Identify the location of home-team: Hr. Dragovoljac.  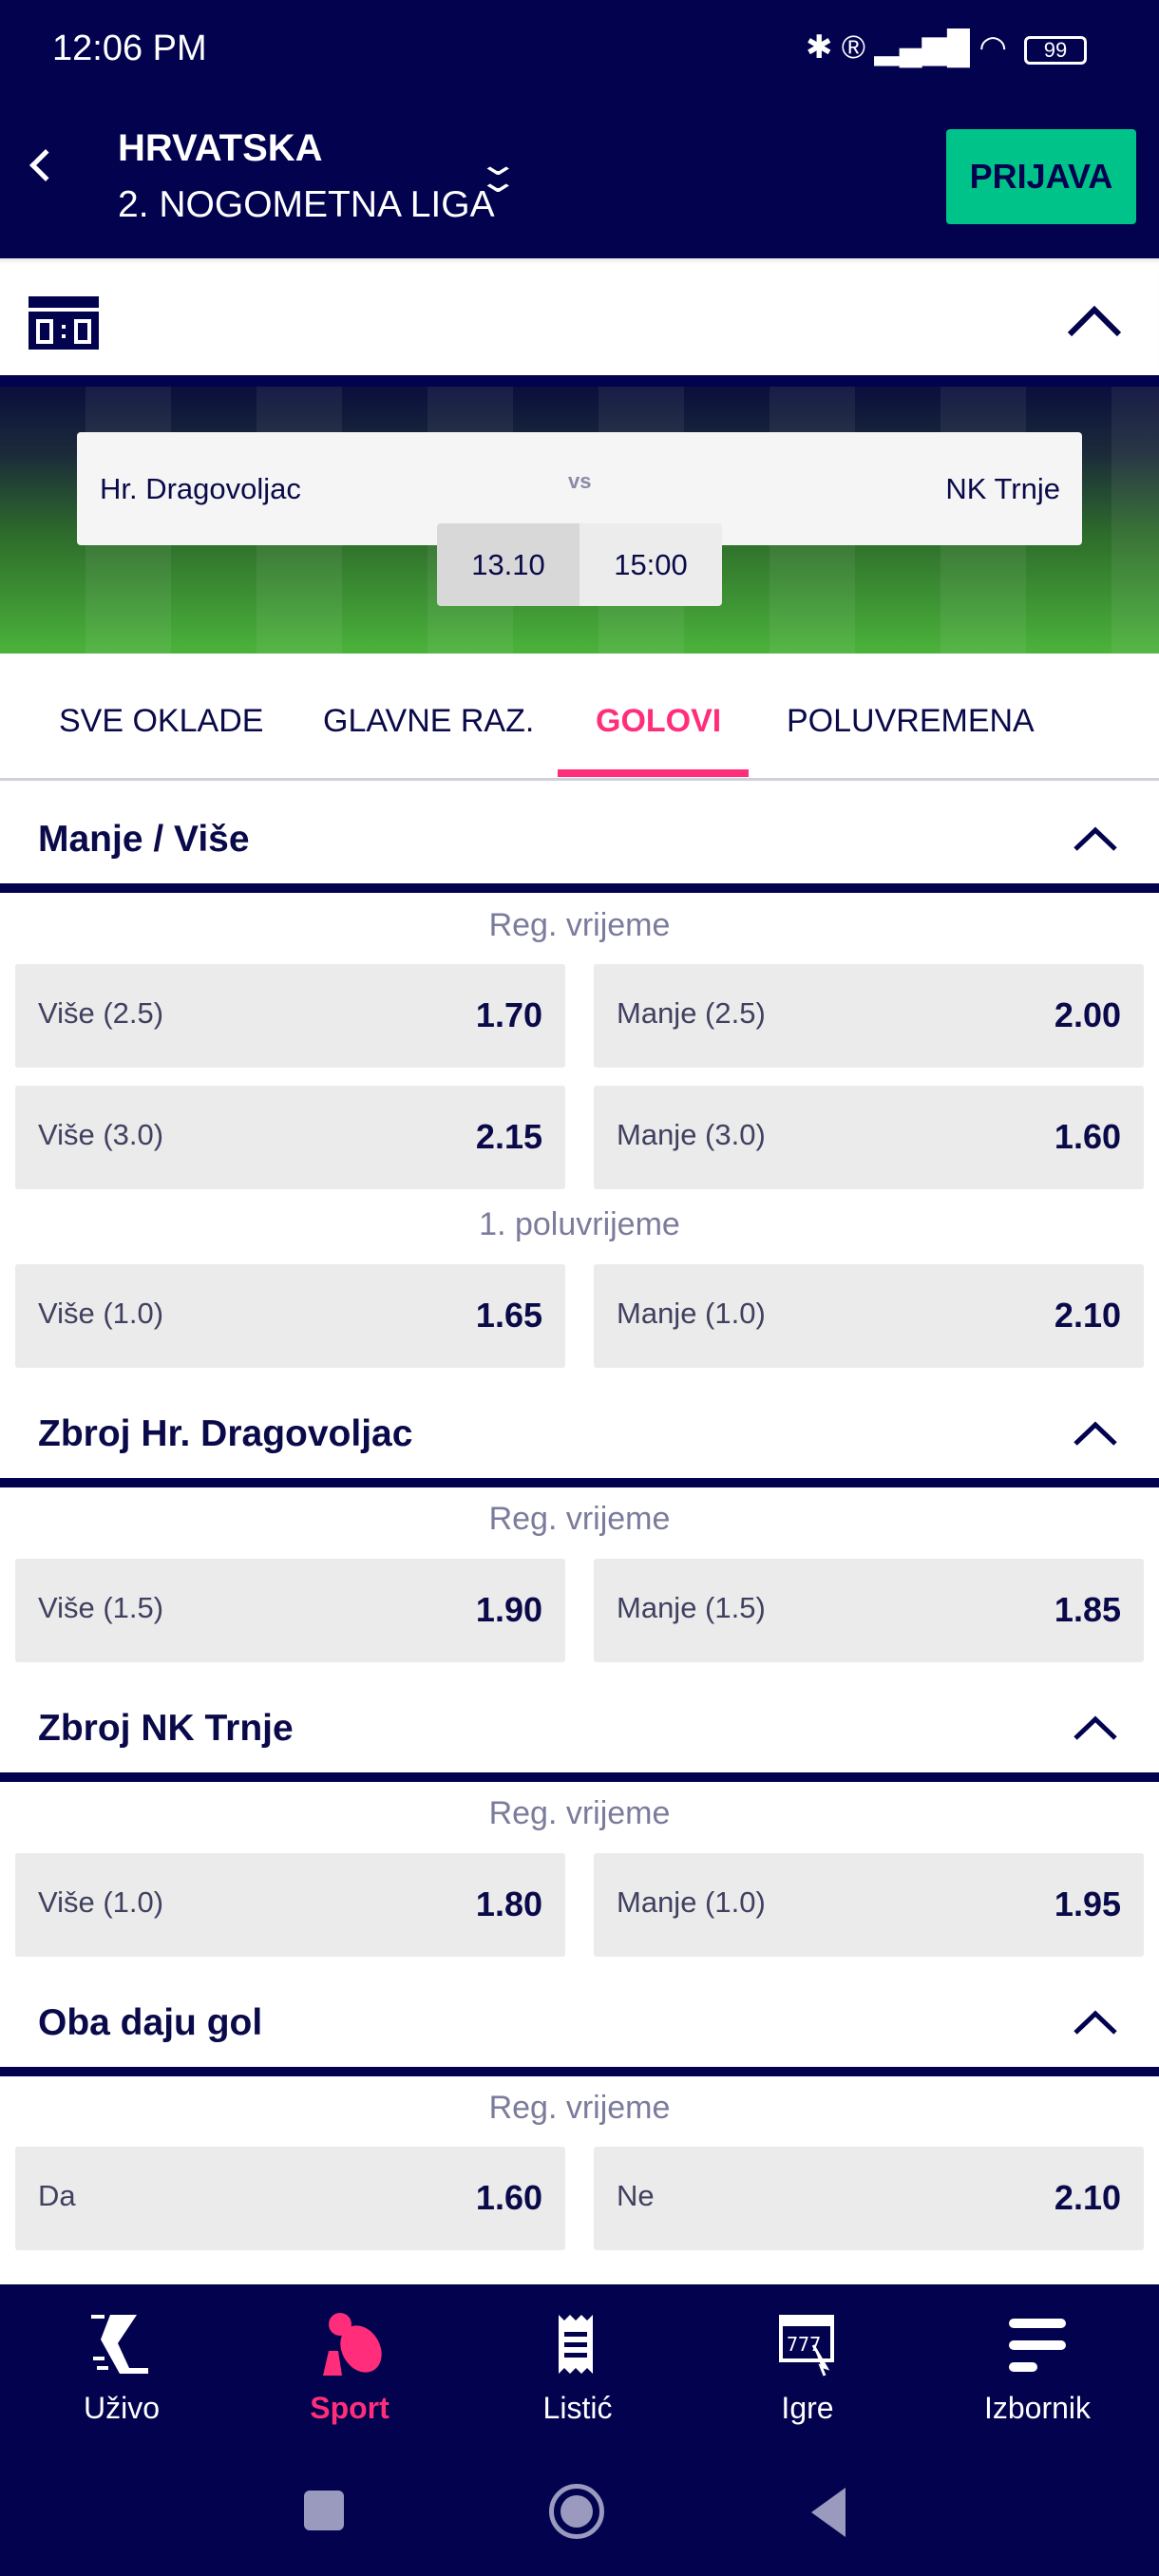
(200, 489).